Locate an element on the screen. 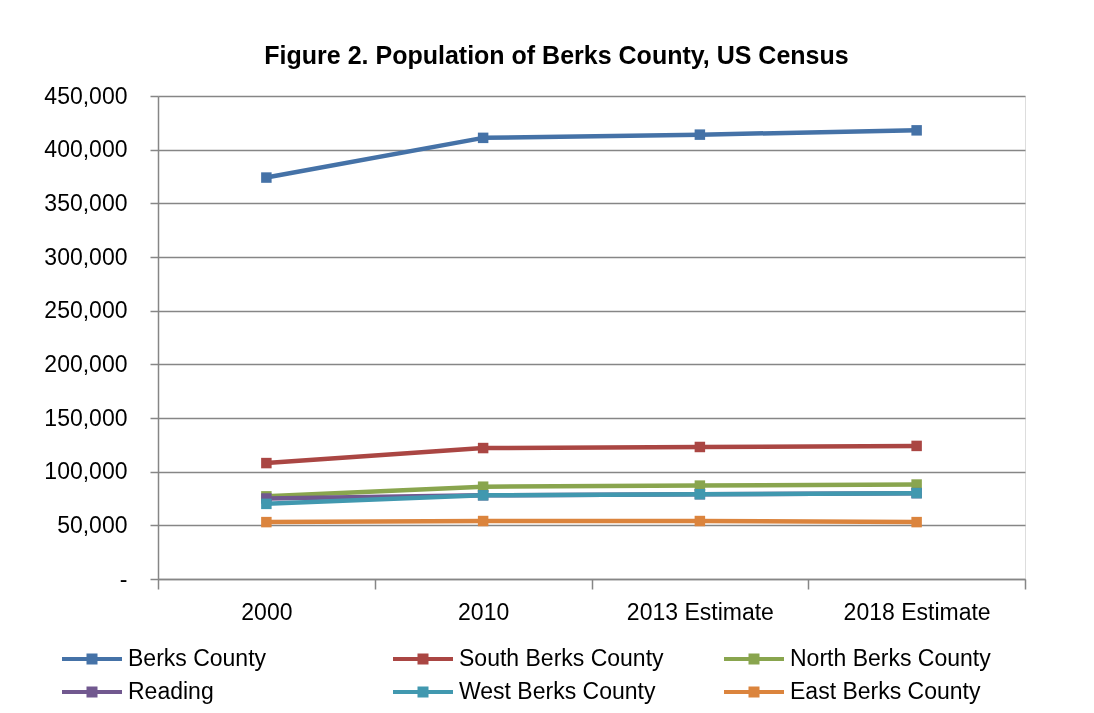  y-tick-label: 400,000 is located at coordinates (86, 149).